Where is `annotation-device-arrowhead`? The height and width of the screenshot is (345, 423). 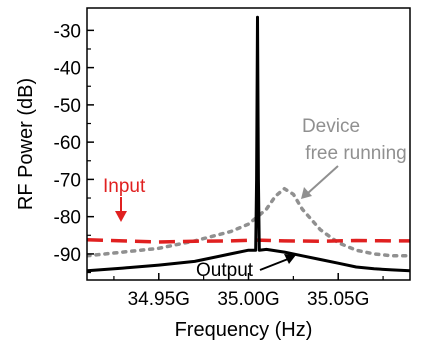
annotation-device-arrowhead is located at coordinates (306, 193).